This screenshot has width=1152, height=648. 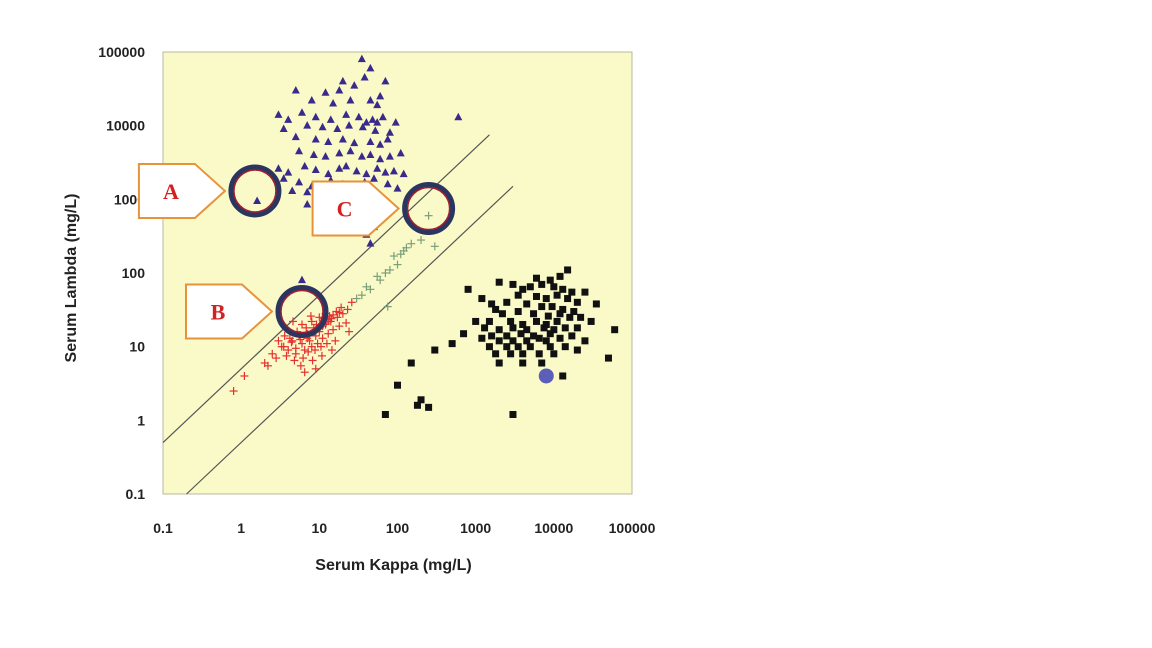 I want to click on callout-c: C, so click(x=383, y=208).